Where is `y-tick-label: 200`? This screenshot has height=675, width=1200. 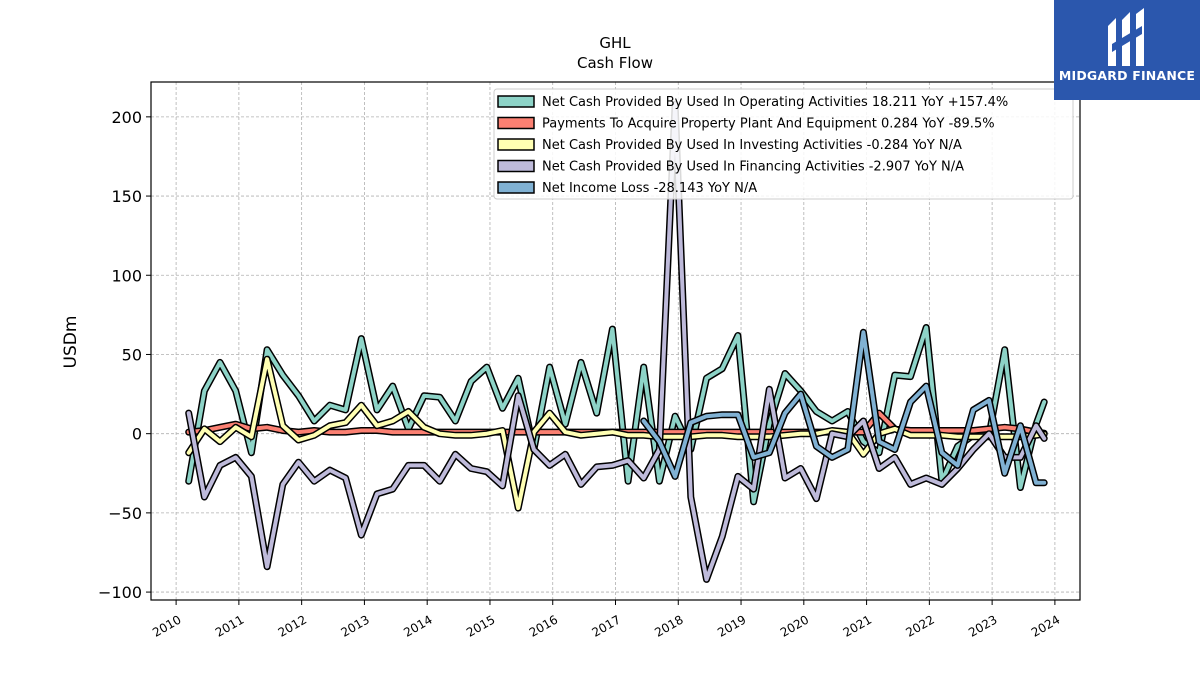
y-tick-label: 200 is located at coordinates (126, 117).